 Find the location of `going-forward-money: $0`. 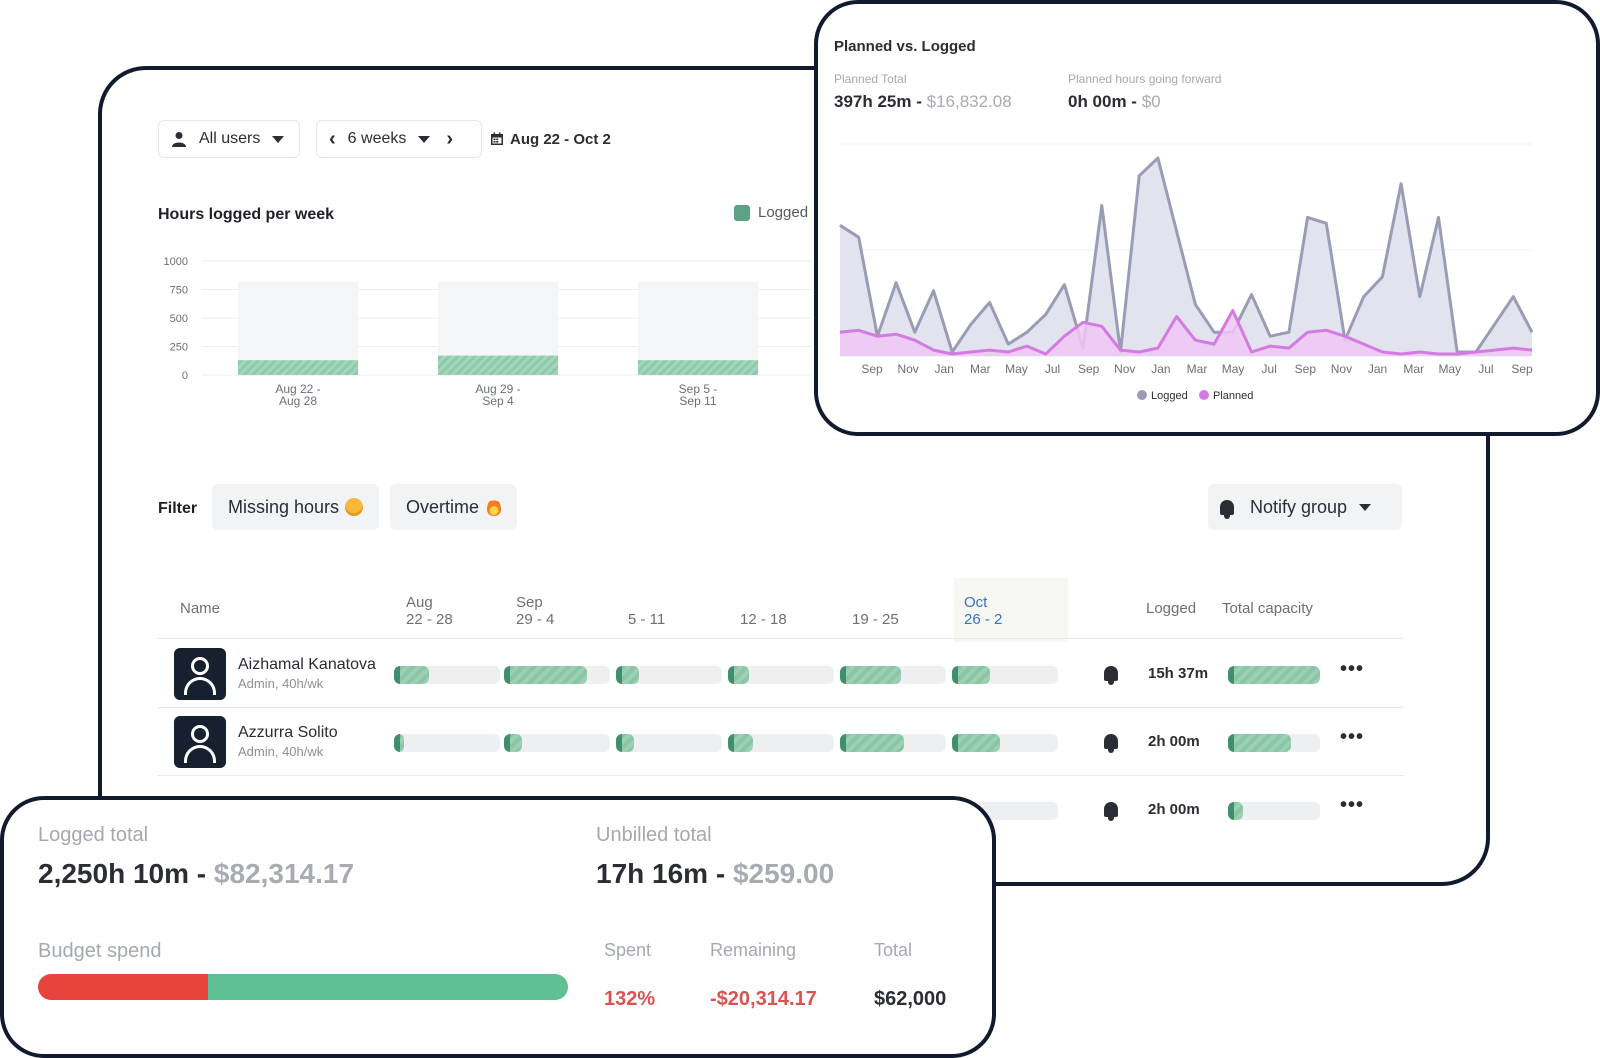

going-forward-money: $0 is located at coordinates (1151, 101).